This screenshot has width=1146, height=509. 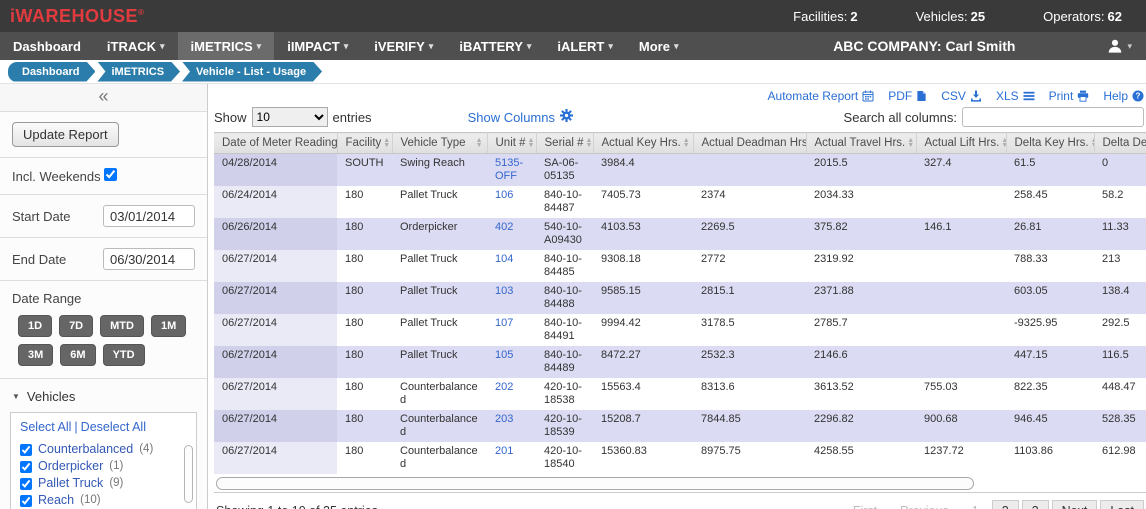 I want to click on cell-serial: 540-10-A09430, so click(x=564, y=234).